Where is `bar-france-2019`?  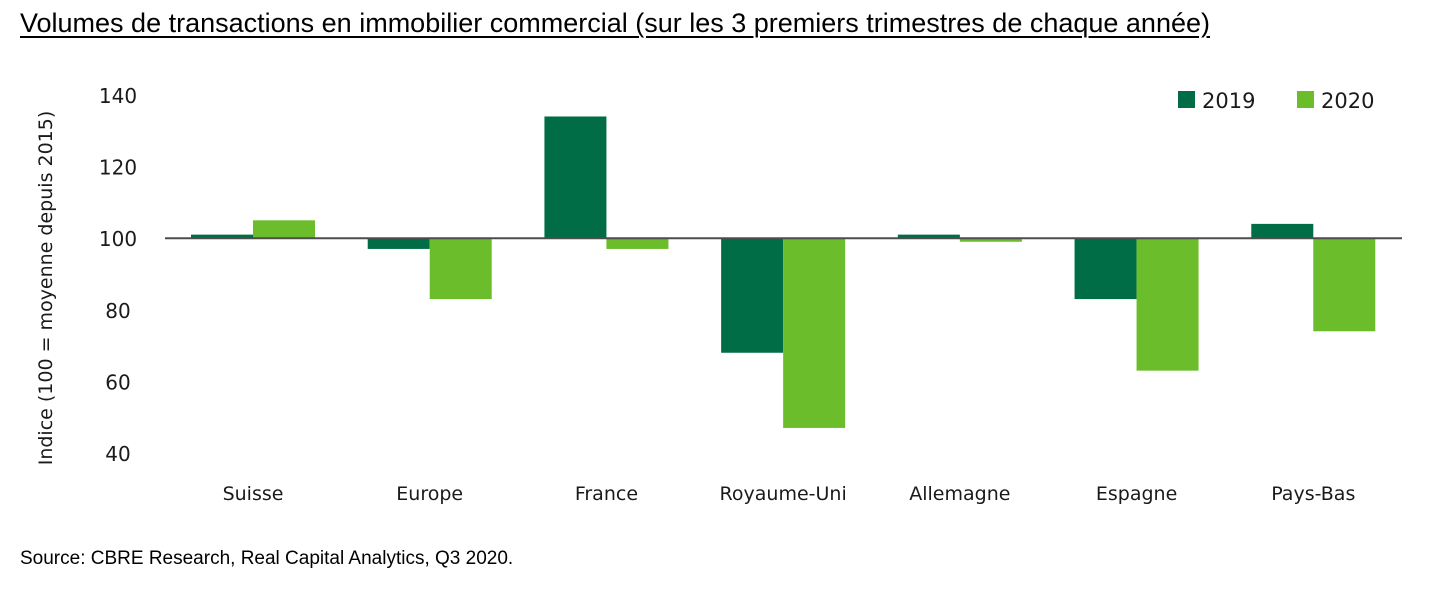 bar-france-2019 is located at coordinates (575, 177).